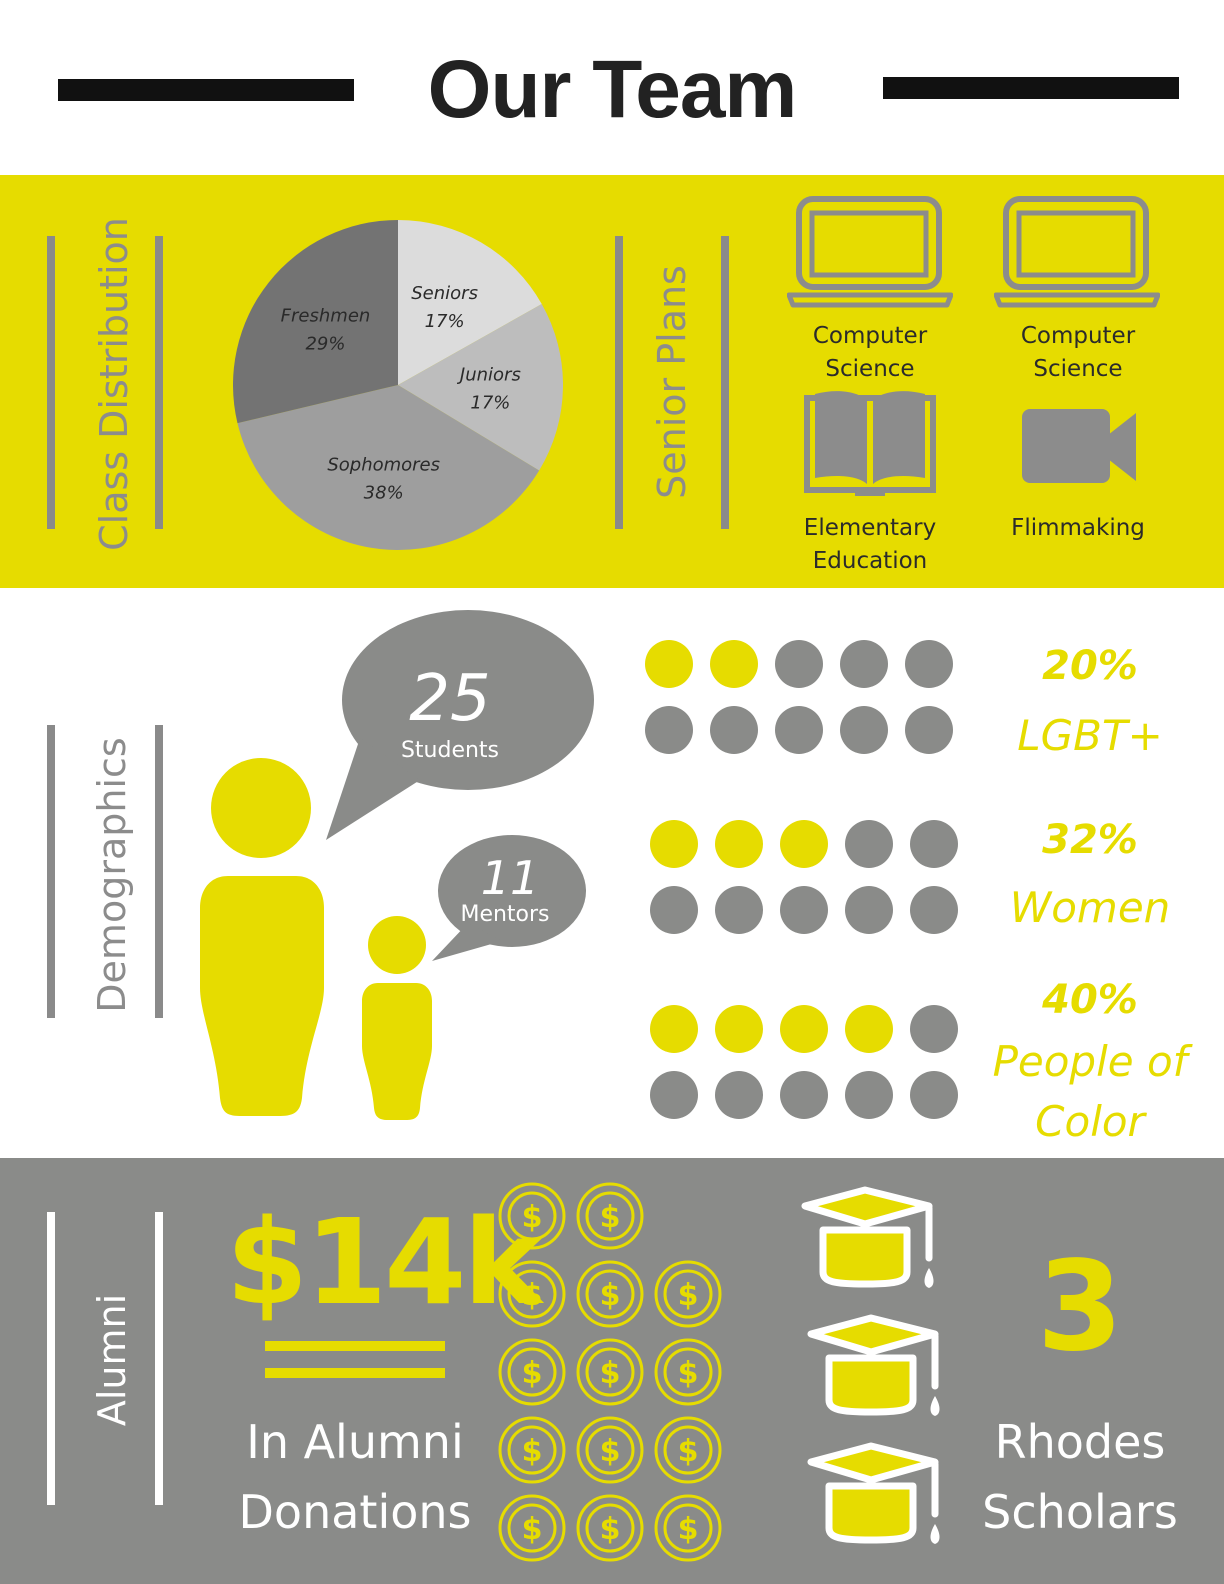 Image resolution: width=1224 pixels, height=1584 pixels. What do you see at coordinates (383, 464) in the screenshot?
I see `pie-label-sophomores: Sophomores` at bounding box center [383, 464].